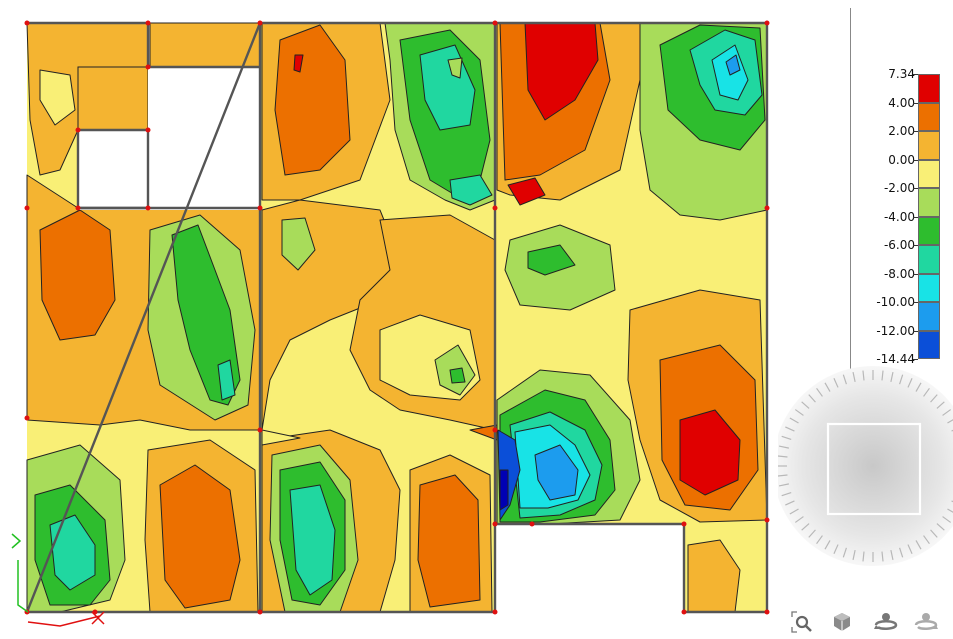 The height and width of the screenshot is (639, 953). I want to click on axes-indicator-icon, so click(58, 580).